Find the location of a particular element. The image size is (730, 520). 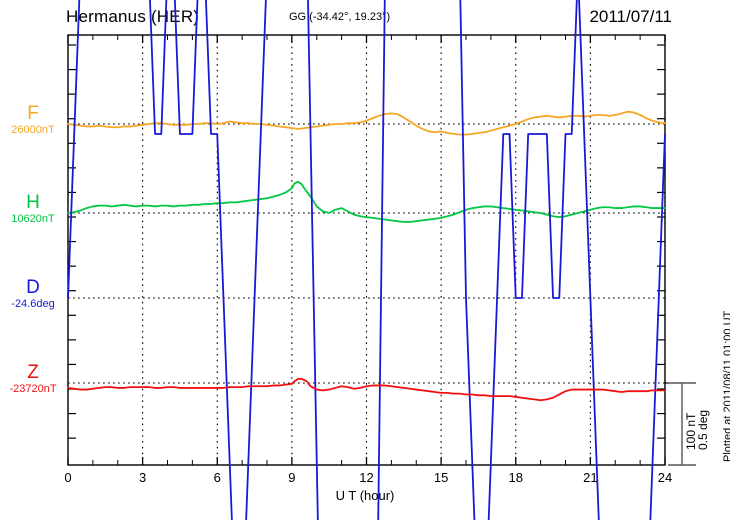

trace-Z is located at coordinates (366, 390).